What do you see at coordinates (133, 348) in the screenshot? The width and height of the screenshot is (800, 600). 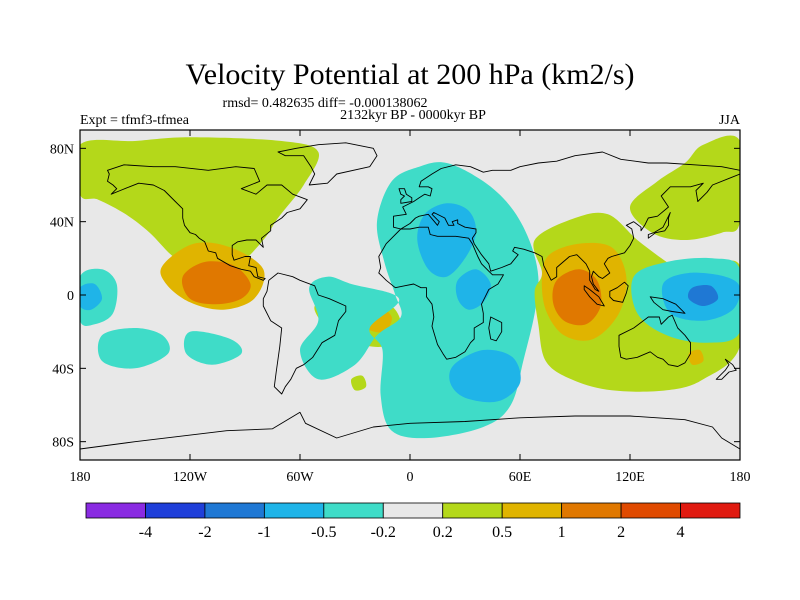 I see `contour-region-neg-pacific-south` at bounding box center [133, 348].